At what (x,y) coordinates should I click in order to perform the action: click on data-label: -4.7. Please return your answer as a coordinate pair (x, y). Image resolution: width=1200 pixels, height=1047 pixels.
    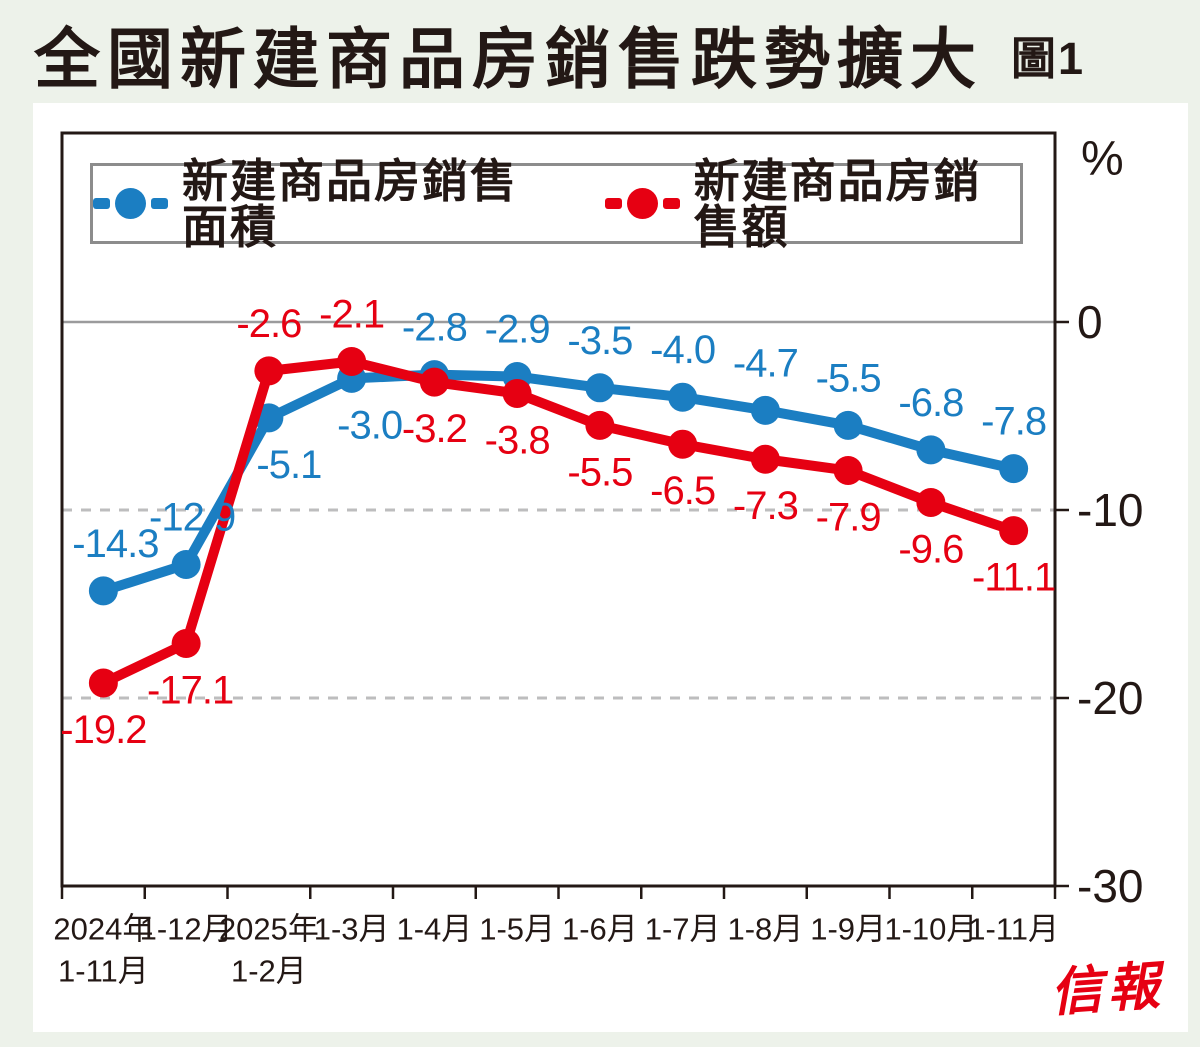
    Looking at the image, I should click on (765, 363).